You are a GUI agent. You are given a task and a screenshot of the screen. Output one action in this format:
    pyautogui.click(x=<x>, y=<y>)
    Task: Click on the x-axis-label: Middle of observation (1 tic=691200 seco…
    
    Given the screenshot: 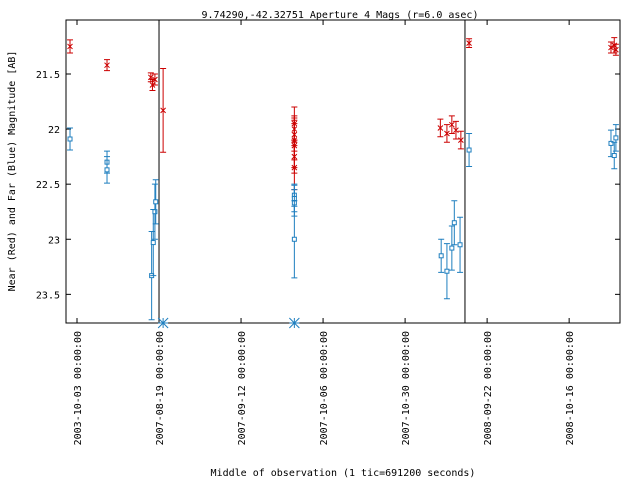 What is the action you would take?
    pyautogui.click(x=343, y=473)
    